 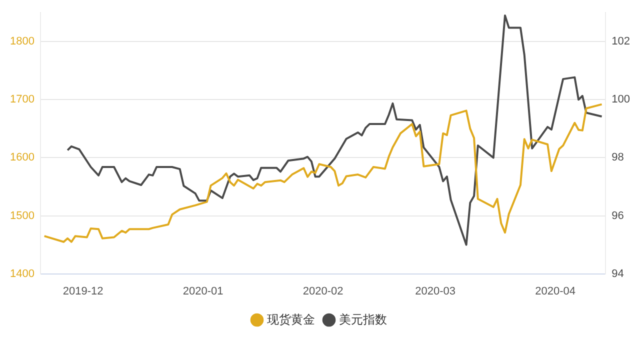 I want to click on legend-label: 美元指数, so click(x=363, y=319).